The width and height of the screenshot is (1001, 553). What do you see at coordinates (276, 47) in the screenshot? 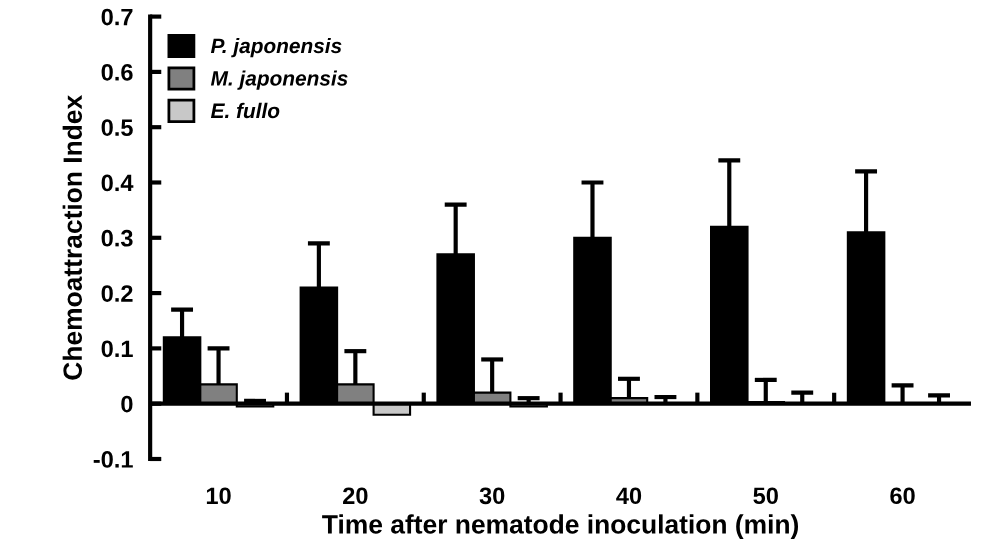
I see `legend-label: P. japonensis` at bounding box center [276, 47].